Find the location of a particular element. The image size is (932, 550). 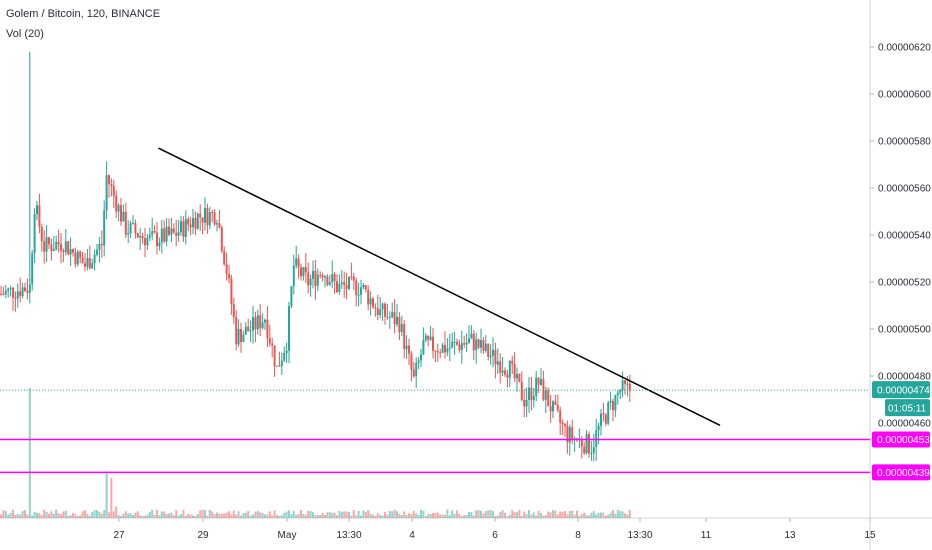

time-axis: 27 29 May 13:30 4 6 8 13:30 11 13 15 is located at coordinates (494, 529).